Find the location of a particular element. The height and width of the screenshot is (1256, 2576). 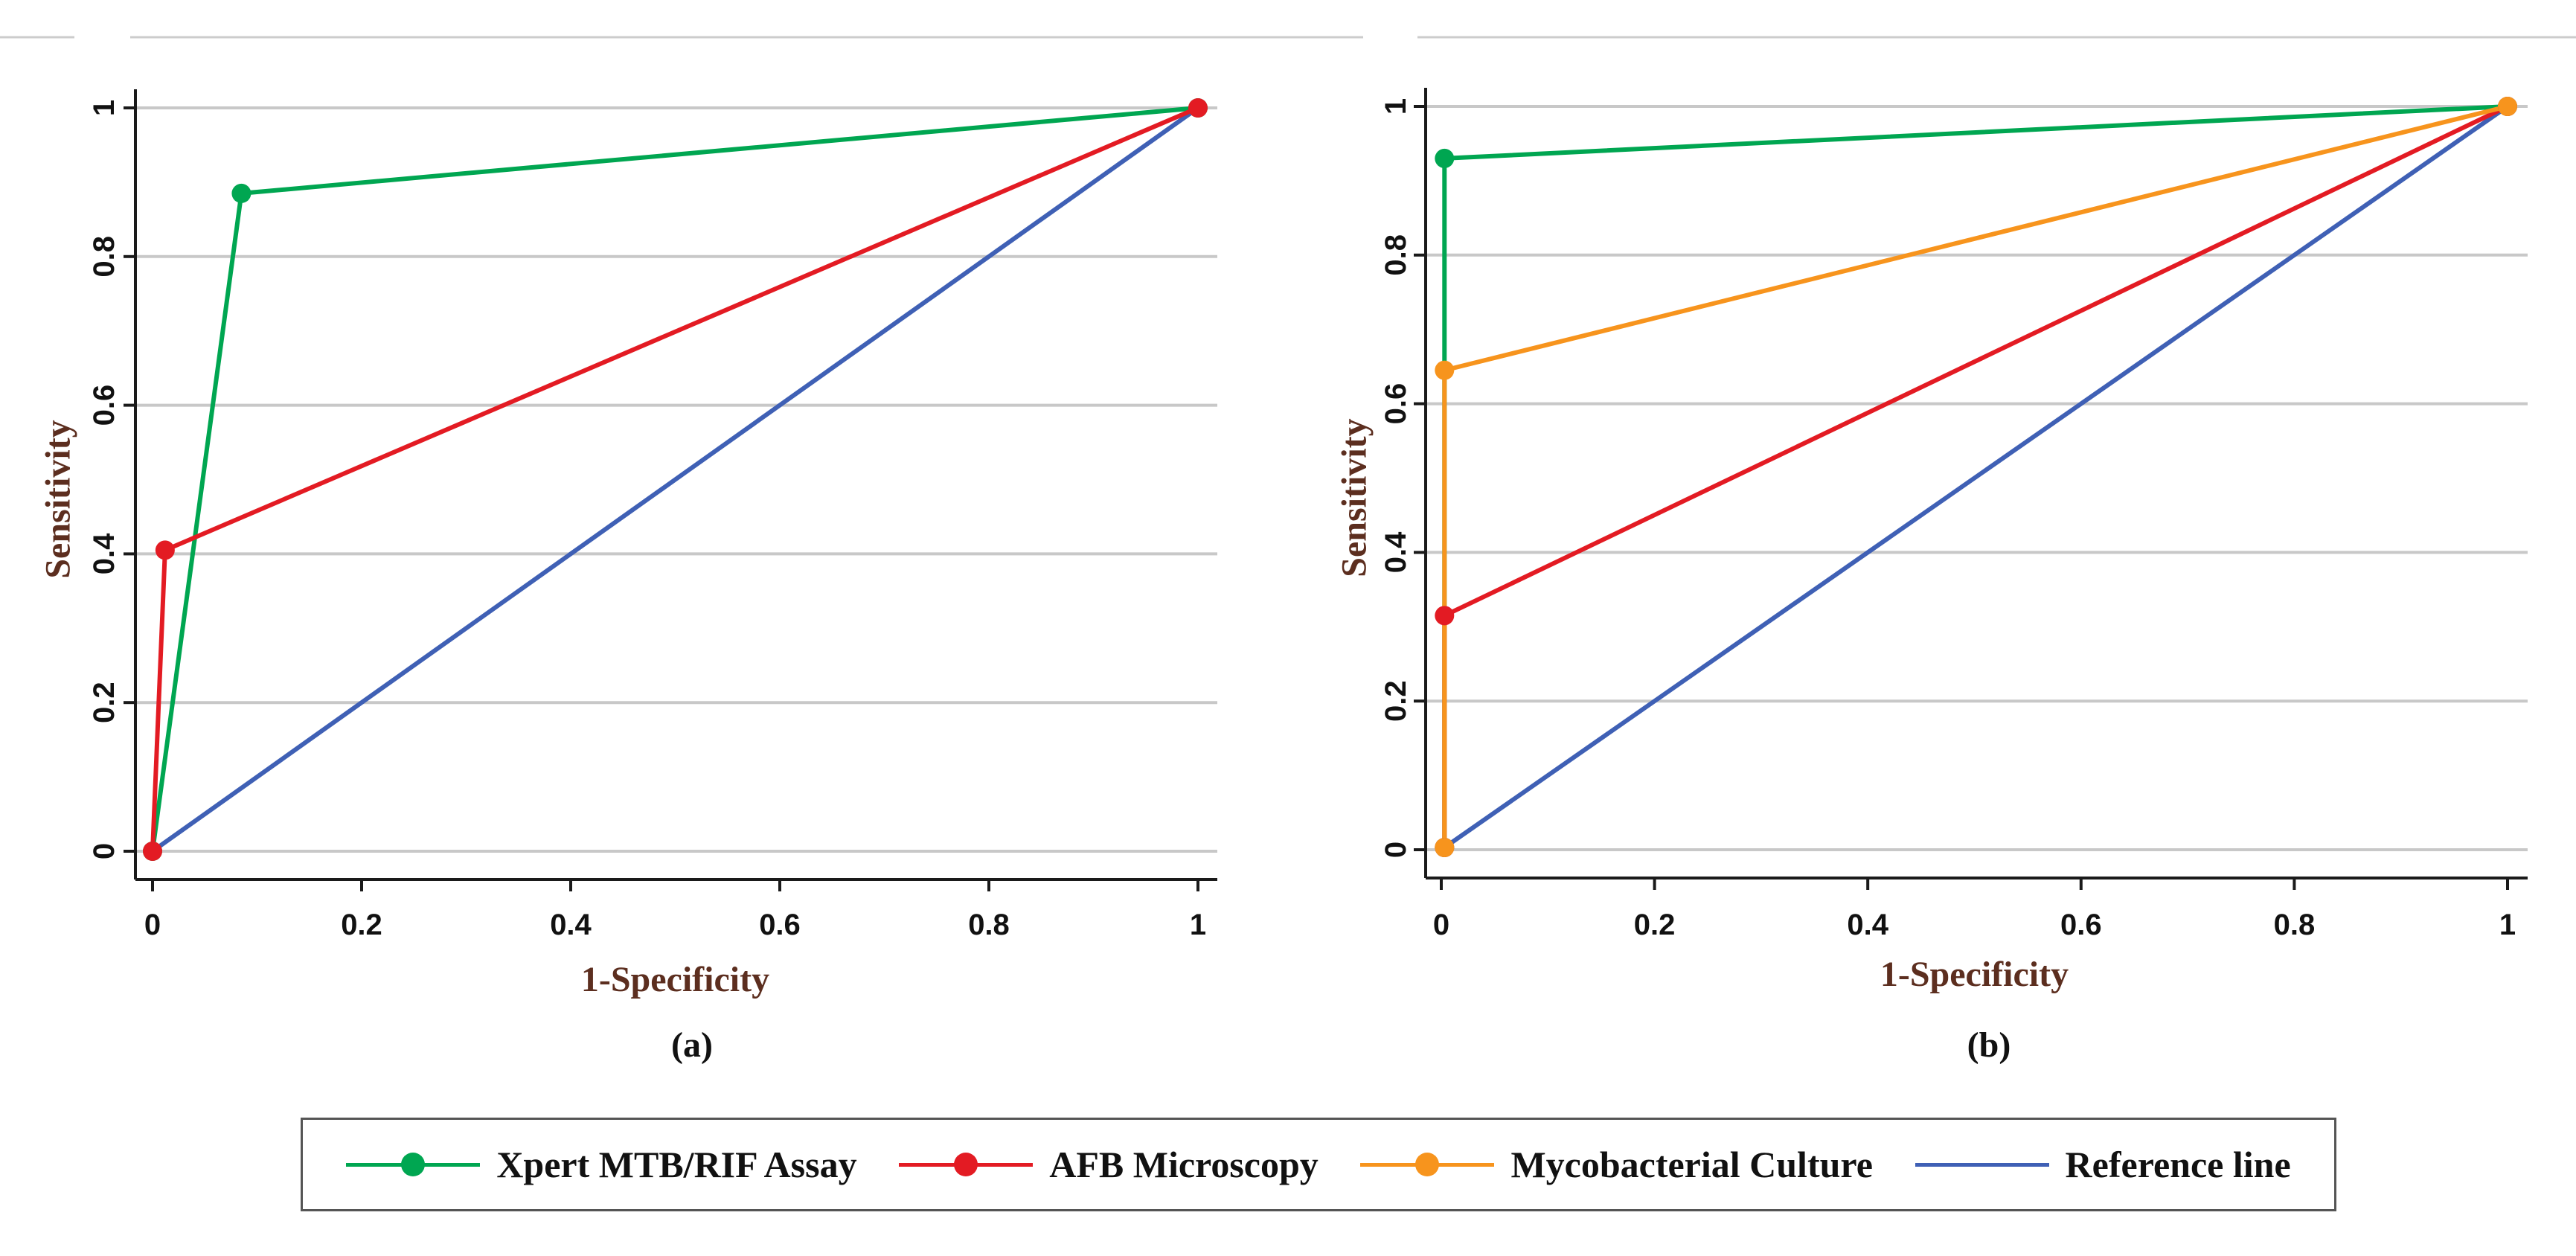

legend-swatch-xpert is located at coordinates (413, 1164).